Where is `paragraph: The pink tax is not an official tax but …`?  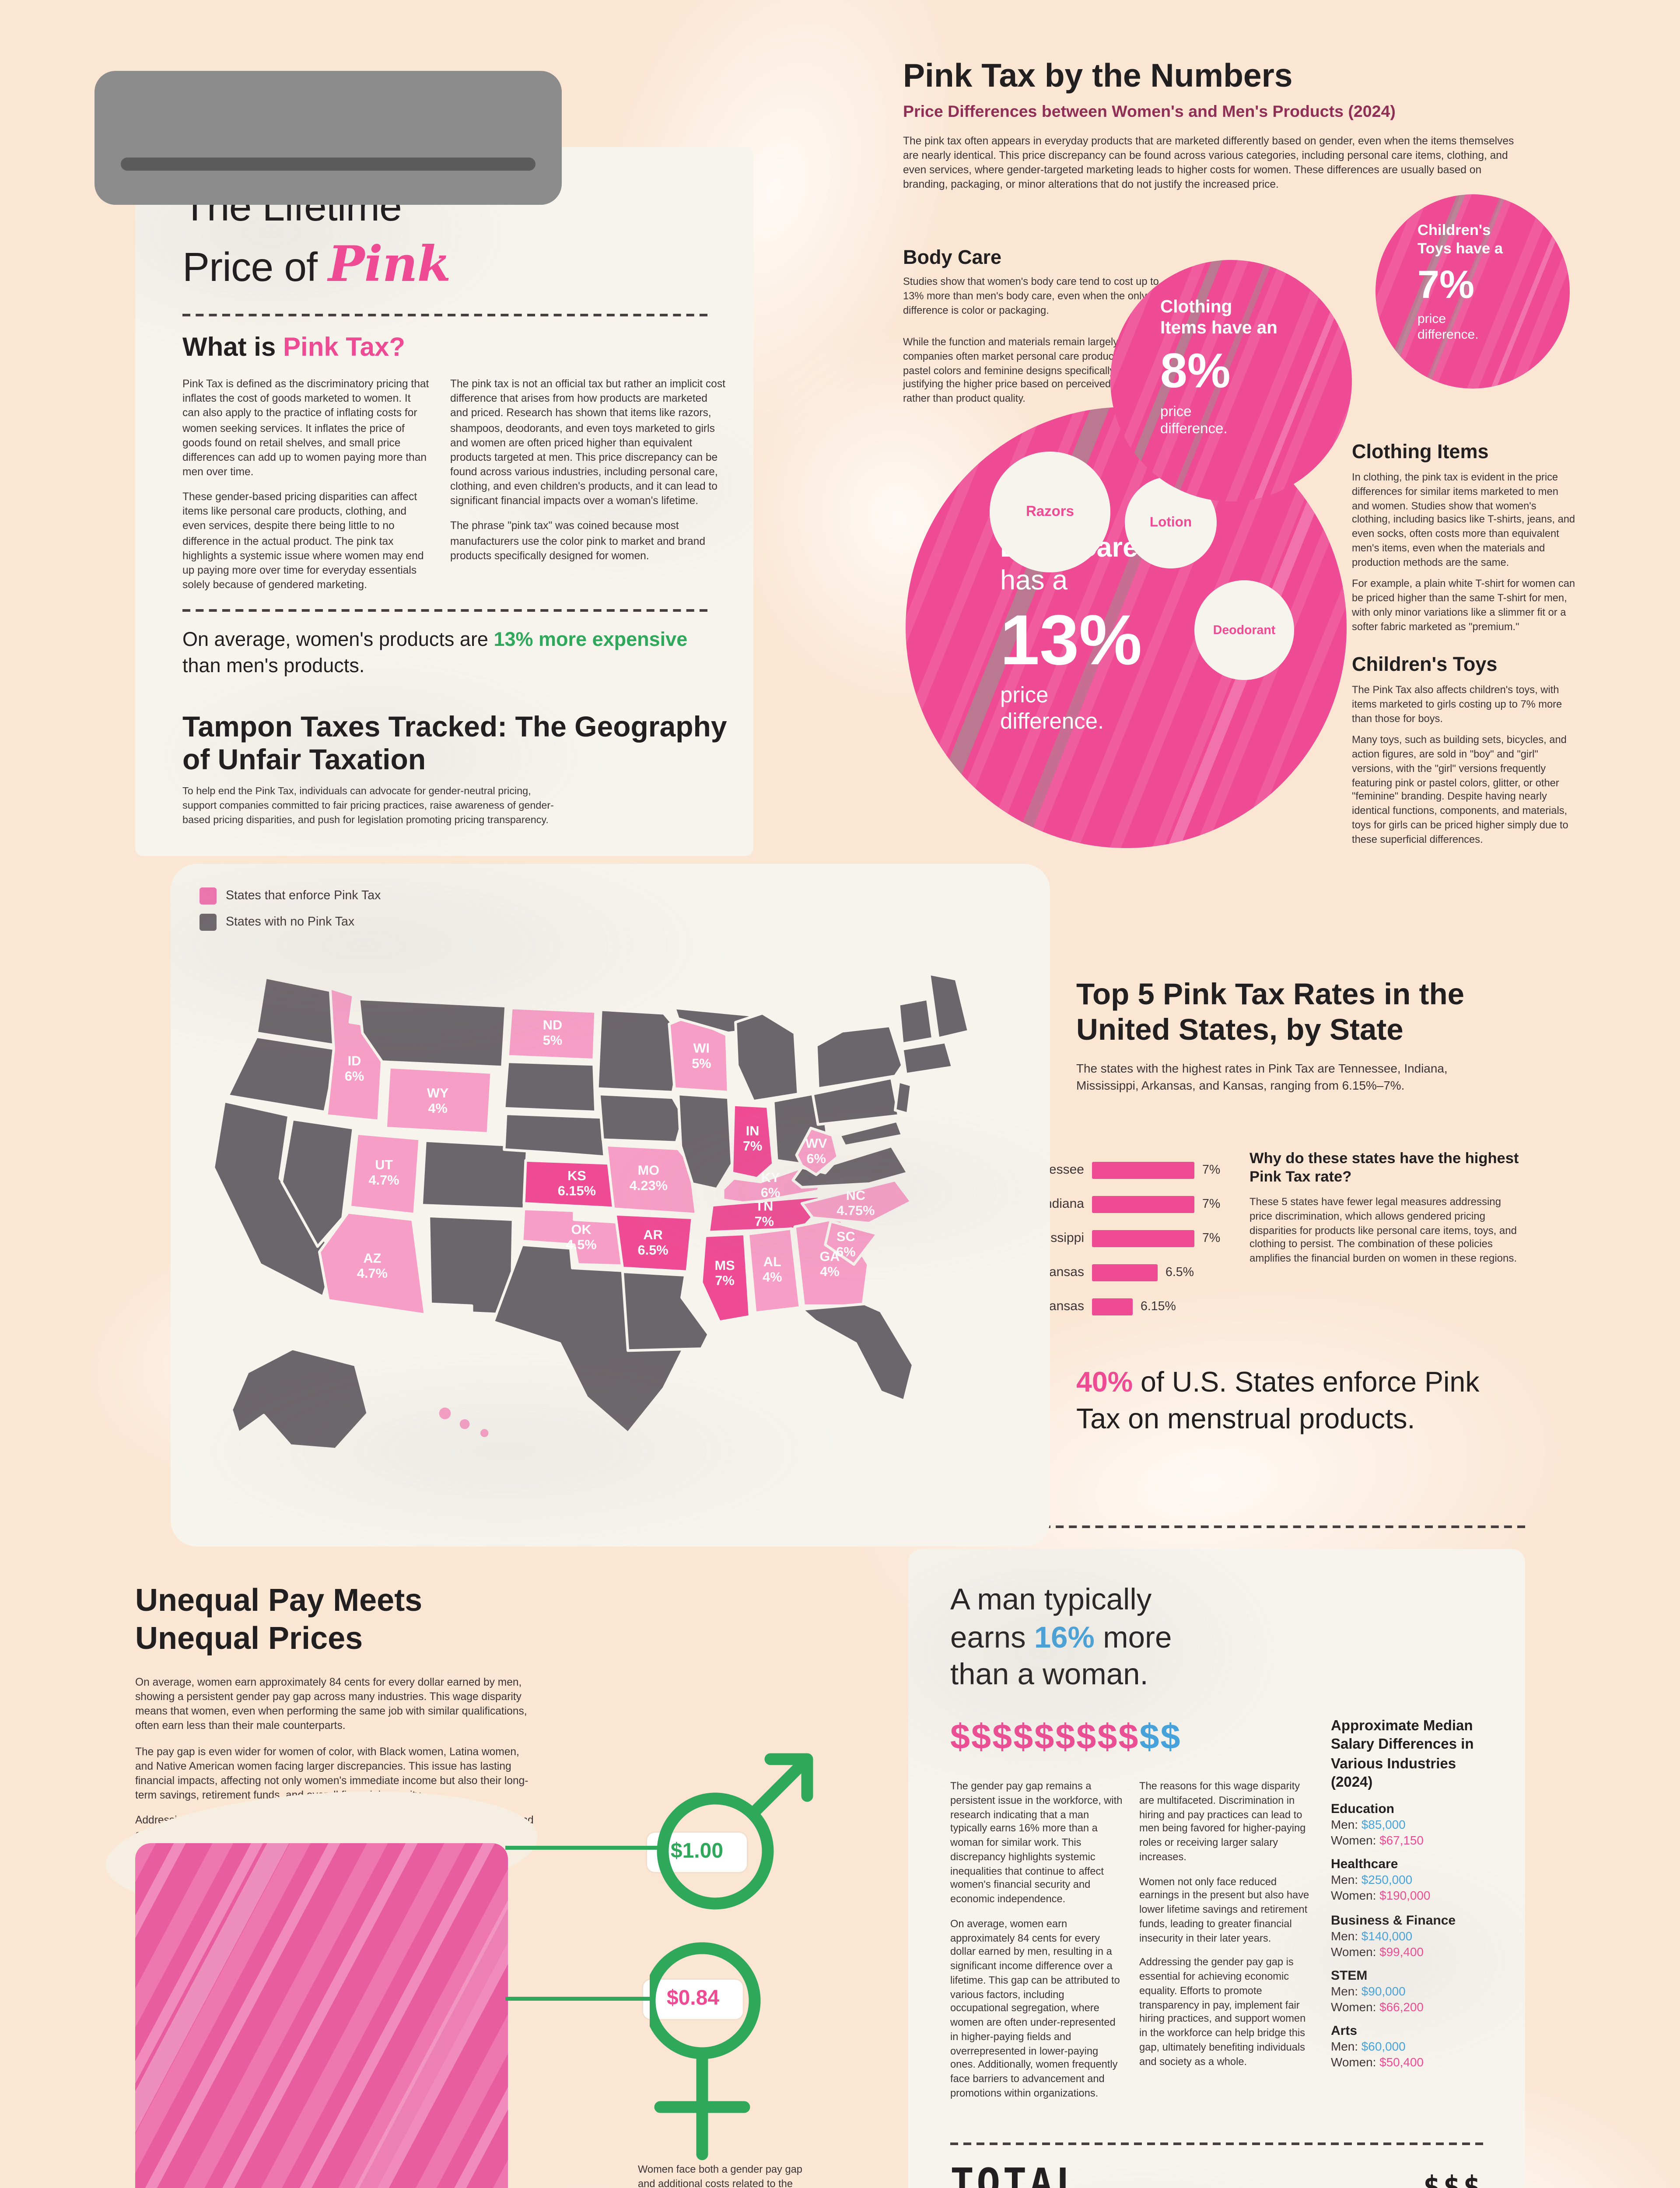 paragraph: The pink tax is not an official tax but … is located at coordinates (587, 442).